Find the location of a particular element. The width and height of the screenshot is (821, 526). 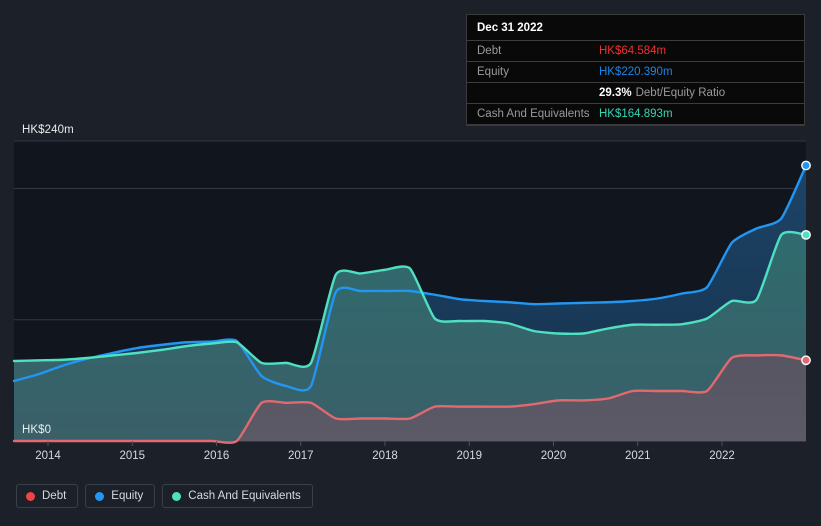

x-axis-tick-2015: 2015 is located at coordinates (132, 456).